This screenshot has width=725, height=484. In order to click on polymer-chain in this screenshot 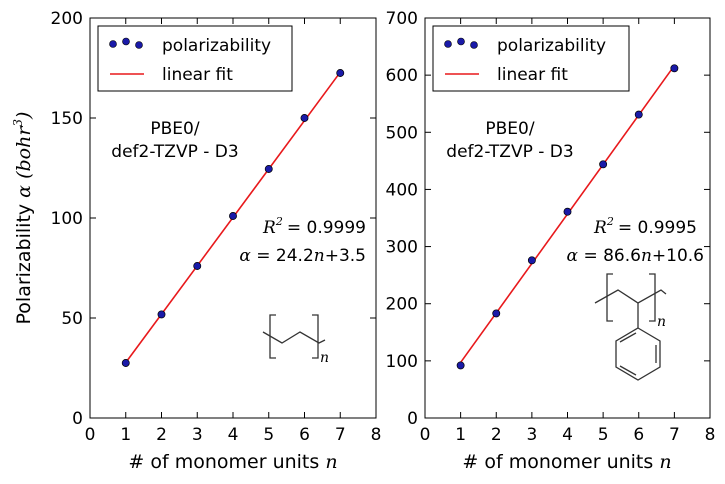, I will do `click(294, 337)`.